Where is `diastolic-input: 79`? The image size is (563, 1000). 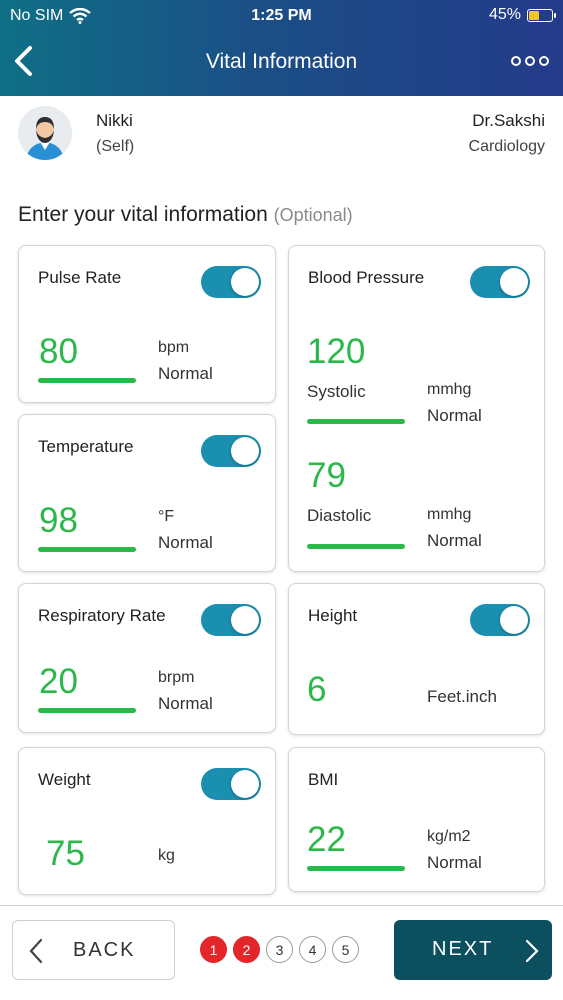 diastolic-input: 79 is located at coordinates (326, 475).